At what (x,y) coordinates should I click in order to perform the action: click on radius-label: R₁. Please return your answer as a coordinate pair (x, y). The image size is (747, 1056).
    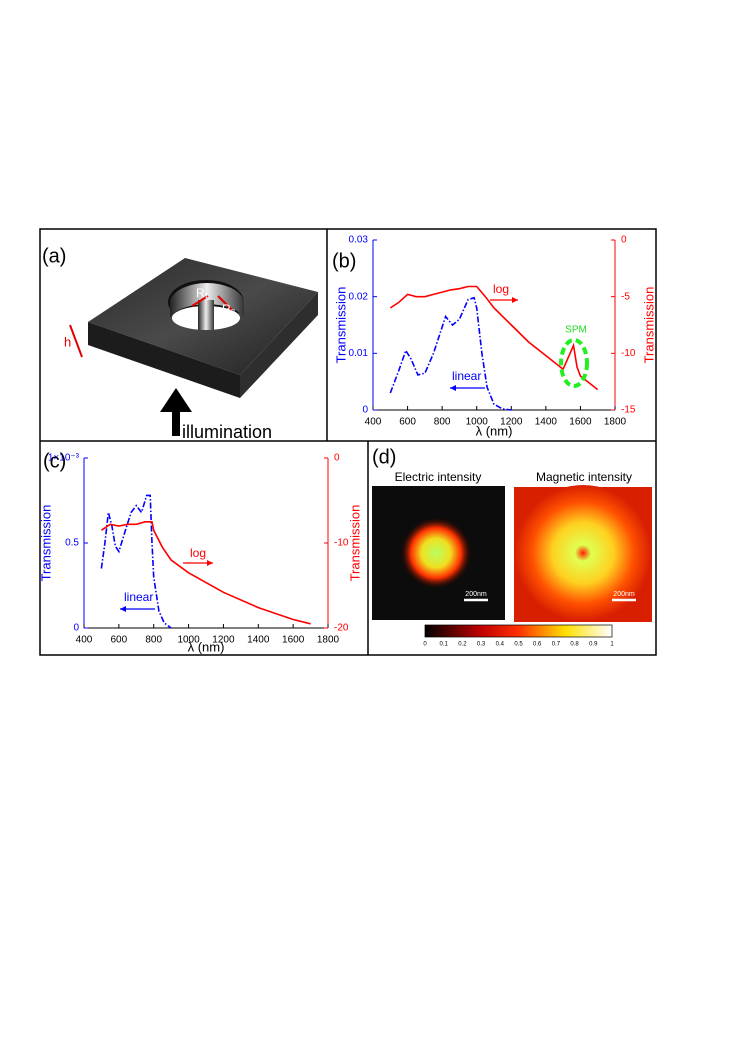
    Looking at the image, I should click on (202, 293).